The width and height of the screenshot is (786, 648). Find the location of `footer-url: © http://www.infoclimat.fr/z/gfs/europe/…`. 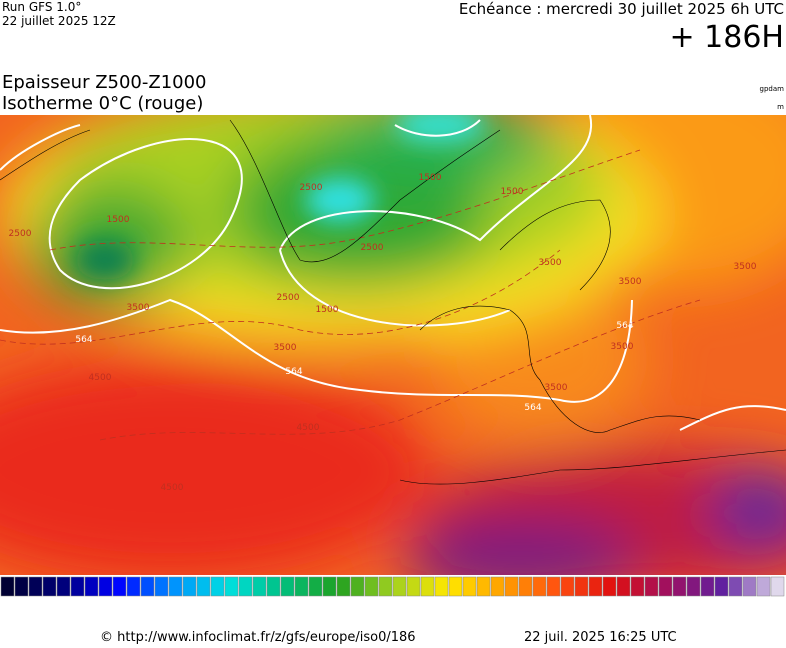

footer-url: © http://www.infoclimat.fr/z/gfs/europe/… is located at coordinates (258, 637).